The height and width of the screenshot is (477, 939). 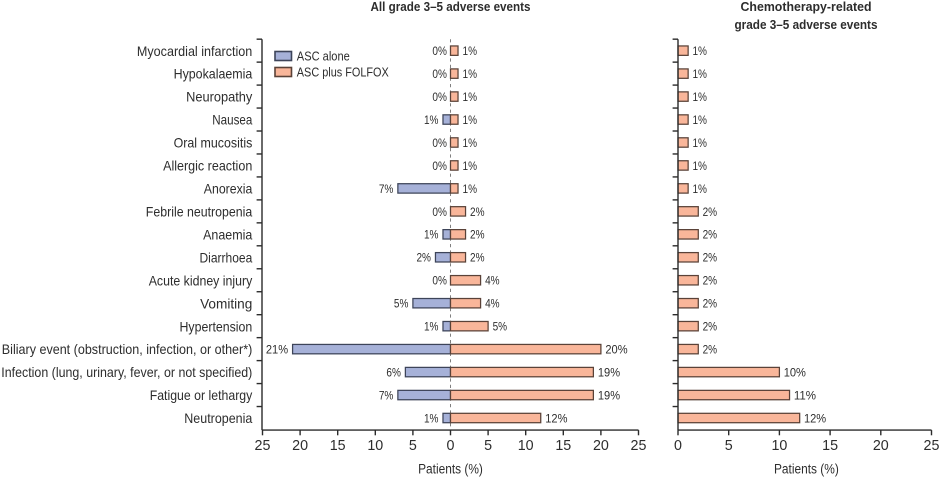 I want to click on svg-text: ASC plus FOLFOX, so click(x=343, y=72).